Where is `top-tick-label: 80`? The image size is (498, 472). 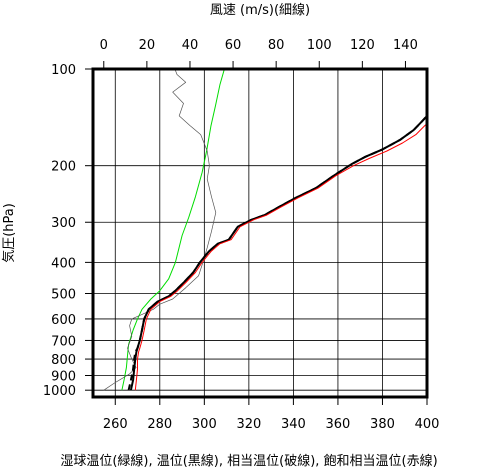
top-tick-label: 80 is located at coordinates (276, 45).